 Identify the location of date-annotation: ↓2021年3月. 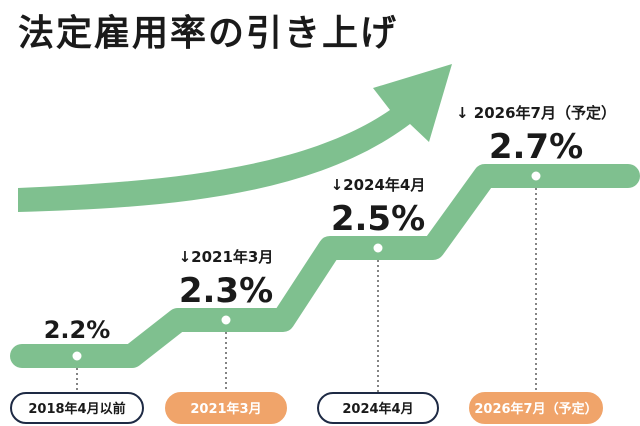
(226, 257).